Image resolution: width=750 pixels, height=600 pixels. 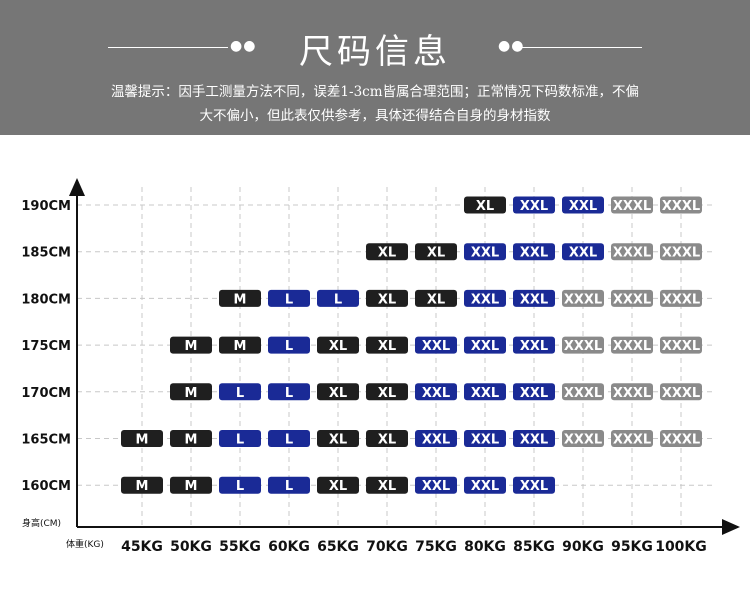 I want to click on x-tick-label: 45KG, so click(x=142, y=547).